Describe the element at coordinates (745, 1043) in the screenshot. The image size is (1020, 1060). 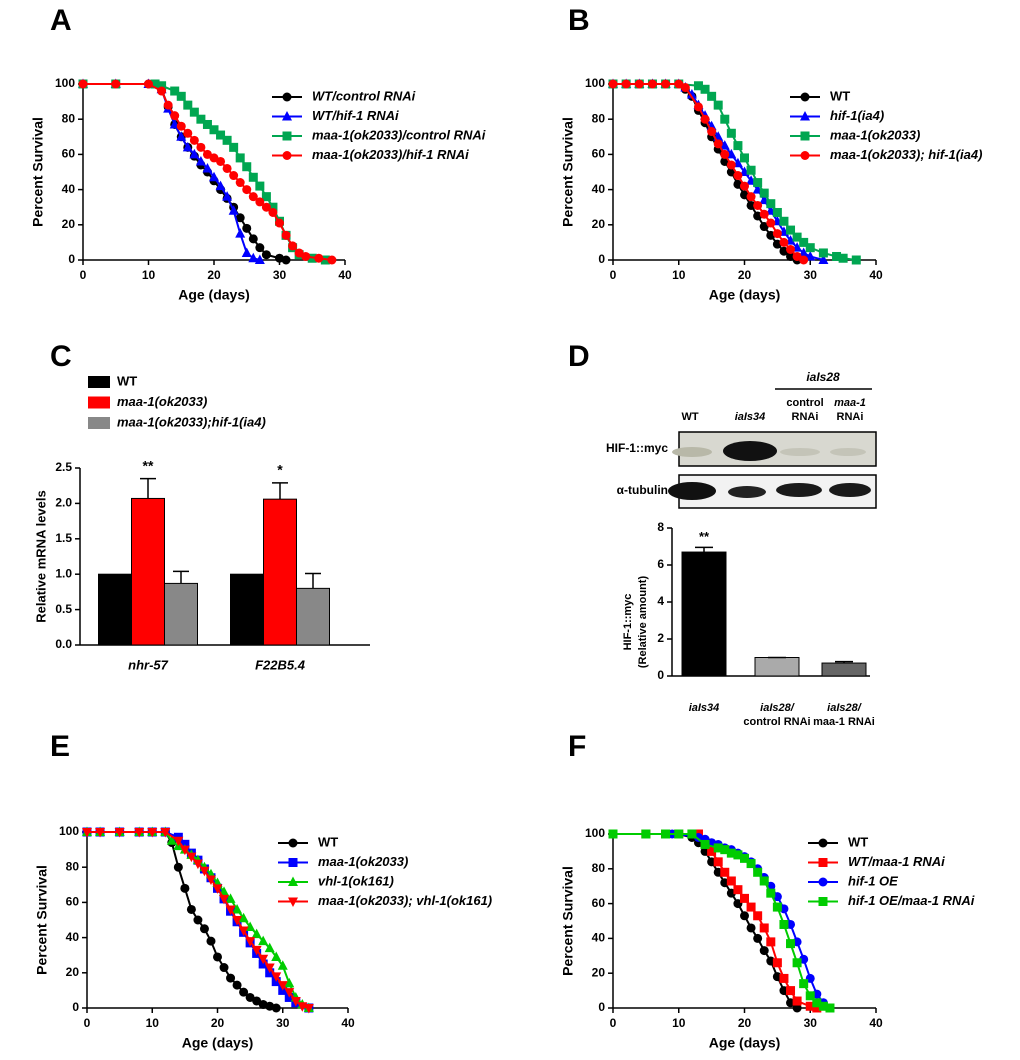
I see `x-axis-label: Age (days)` at that location.